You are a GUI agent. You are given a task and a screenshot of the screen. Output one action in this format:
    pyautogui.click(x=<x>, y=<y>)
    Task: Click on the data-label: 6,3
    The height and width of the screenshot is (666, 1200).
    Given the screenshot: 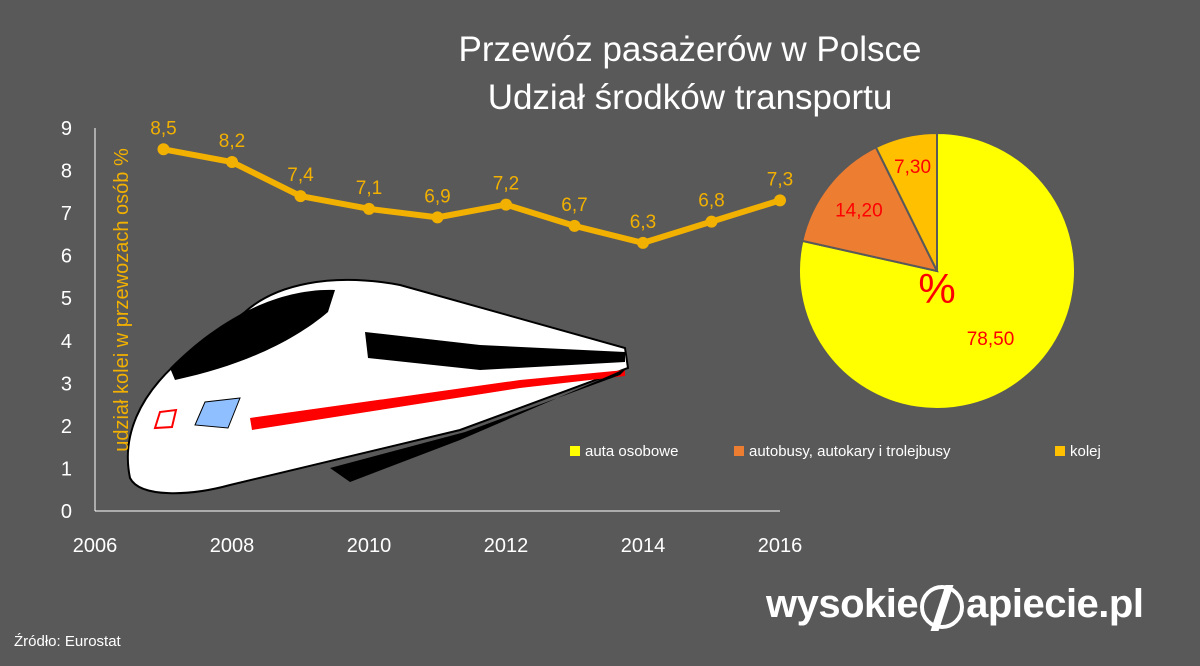 What is the action you would take?
    pyautogui.click(x=643, y=222)
    